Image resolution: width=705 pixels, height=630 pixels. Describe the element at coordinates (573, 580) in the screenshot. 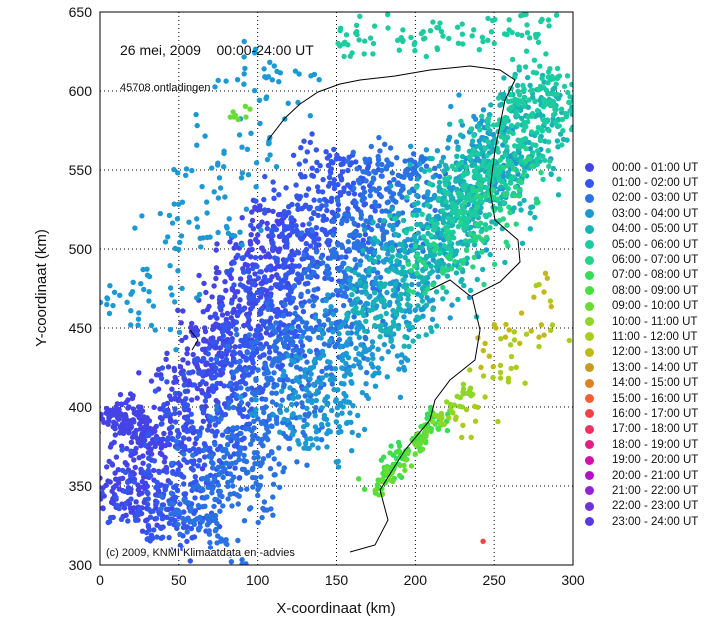

I see `x-tick-label: 300` at that location.